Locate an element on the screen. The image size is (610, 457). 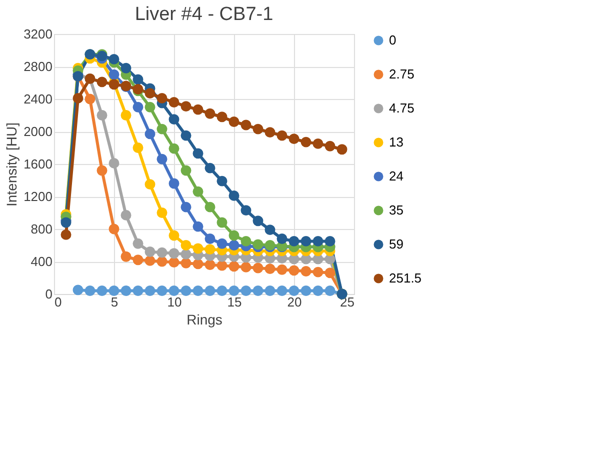
x-tick-label: 5 is located at coordinates (114, 302).